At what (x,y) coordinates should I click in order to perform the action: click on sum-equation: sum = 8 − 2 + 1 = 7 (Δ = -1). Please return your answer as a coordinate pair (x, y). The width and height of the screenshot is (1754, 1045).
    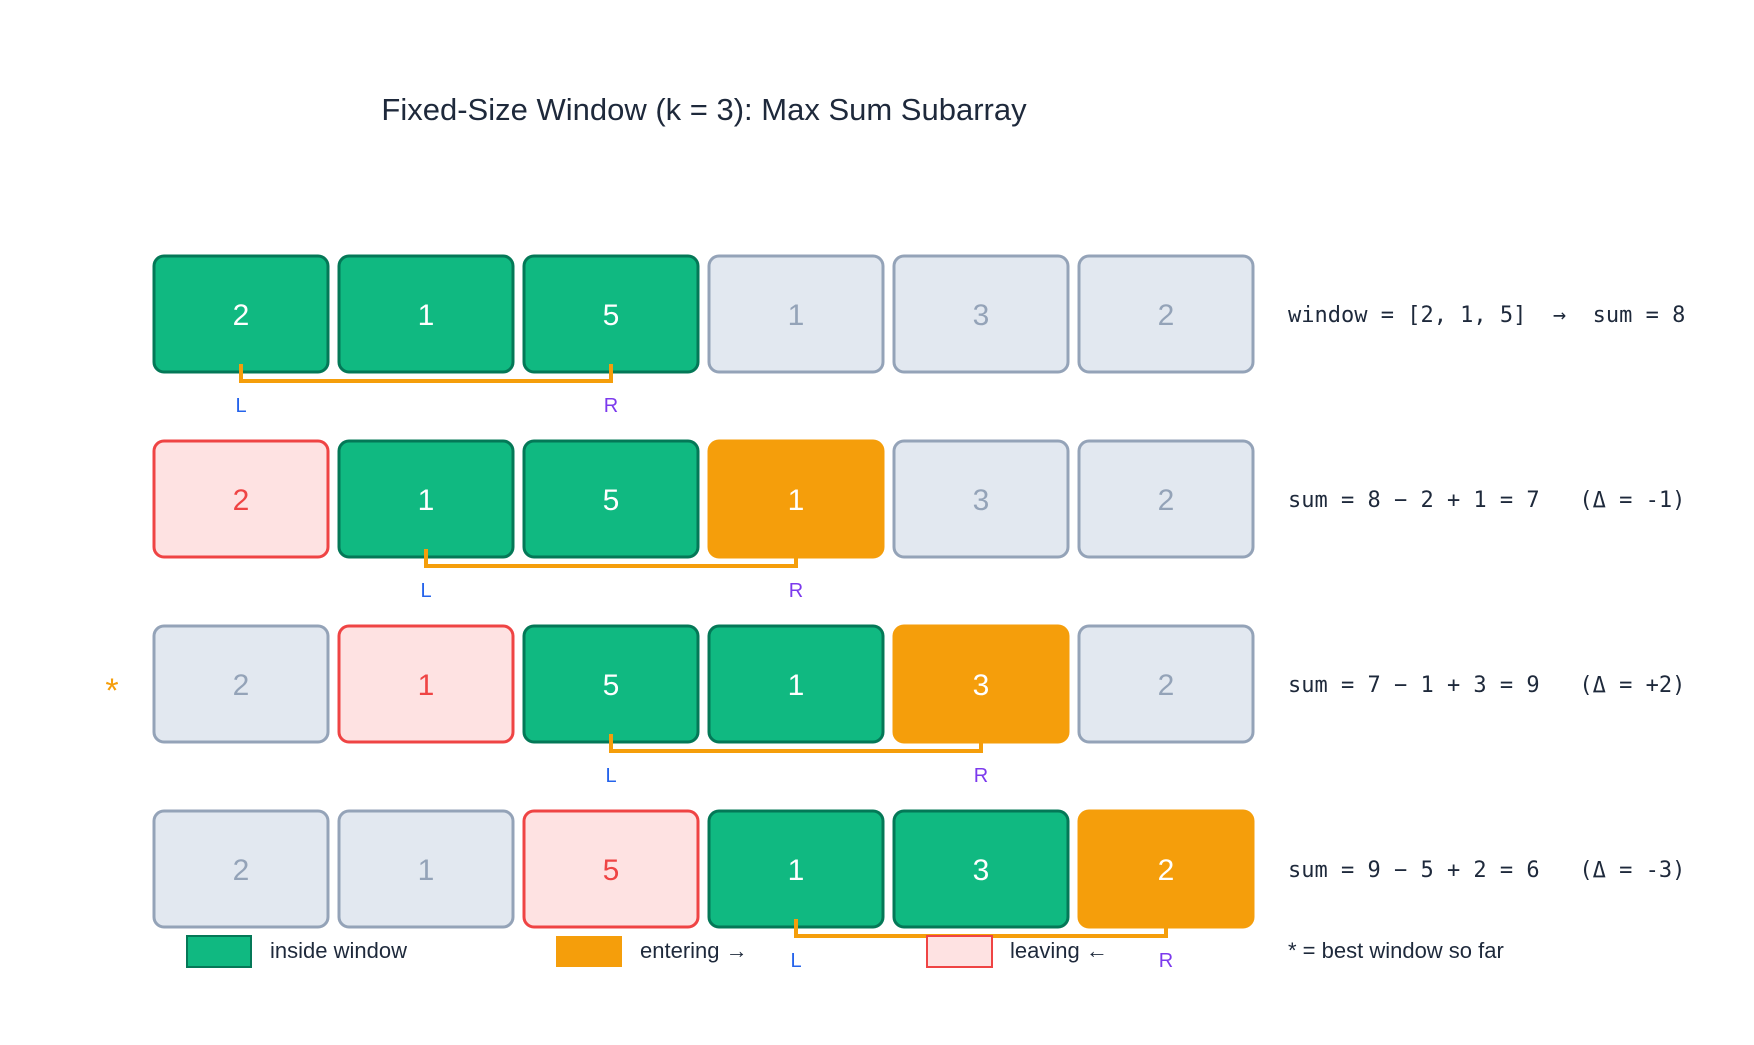
    Looking at the image, I should click on (1486, 500).